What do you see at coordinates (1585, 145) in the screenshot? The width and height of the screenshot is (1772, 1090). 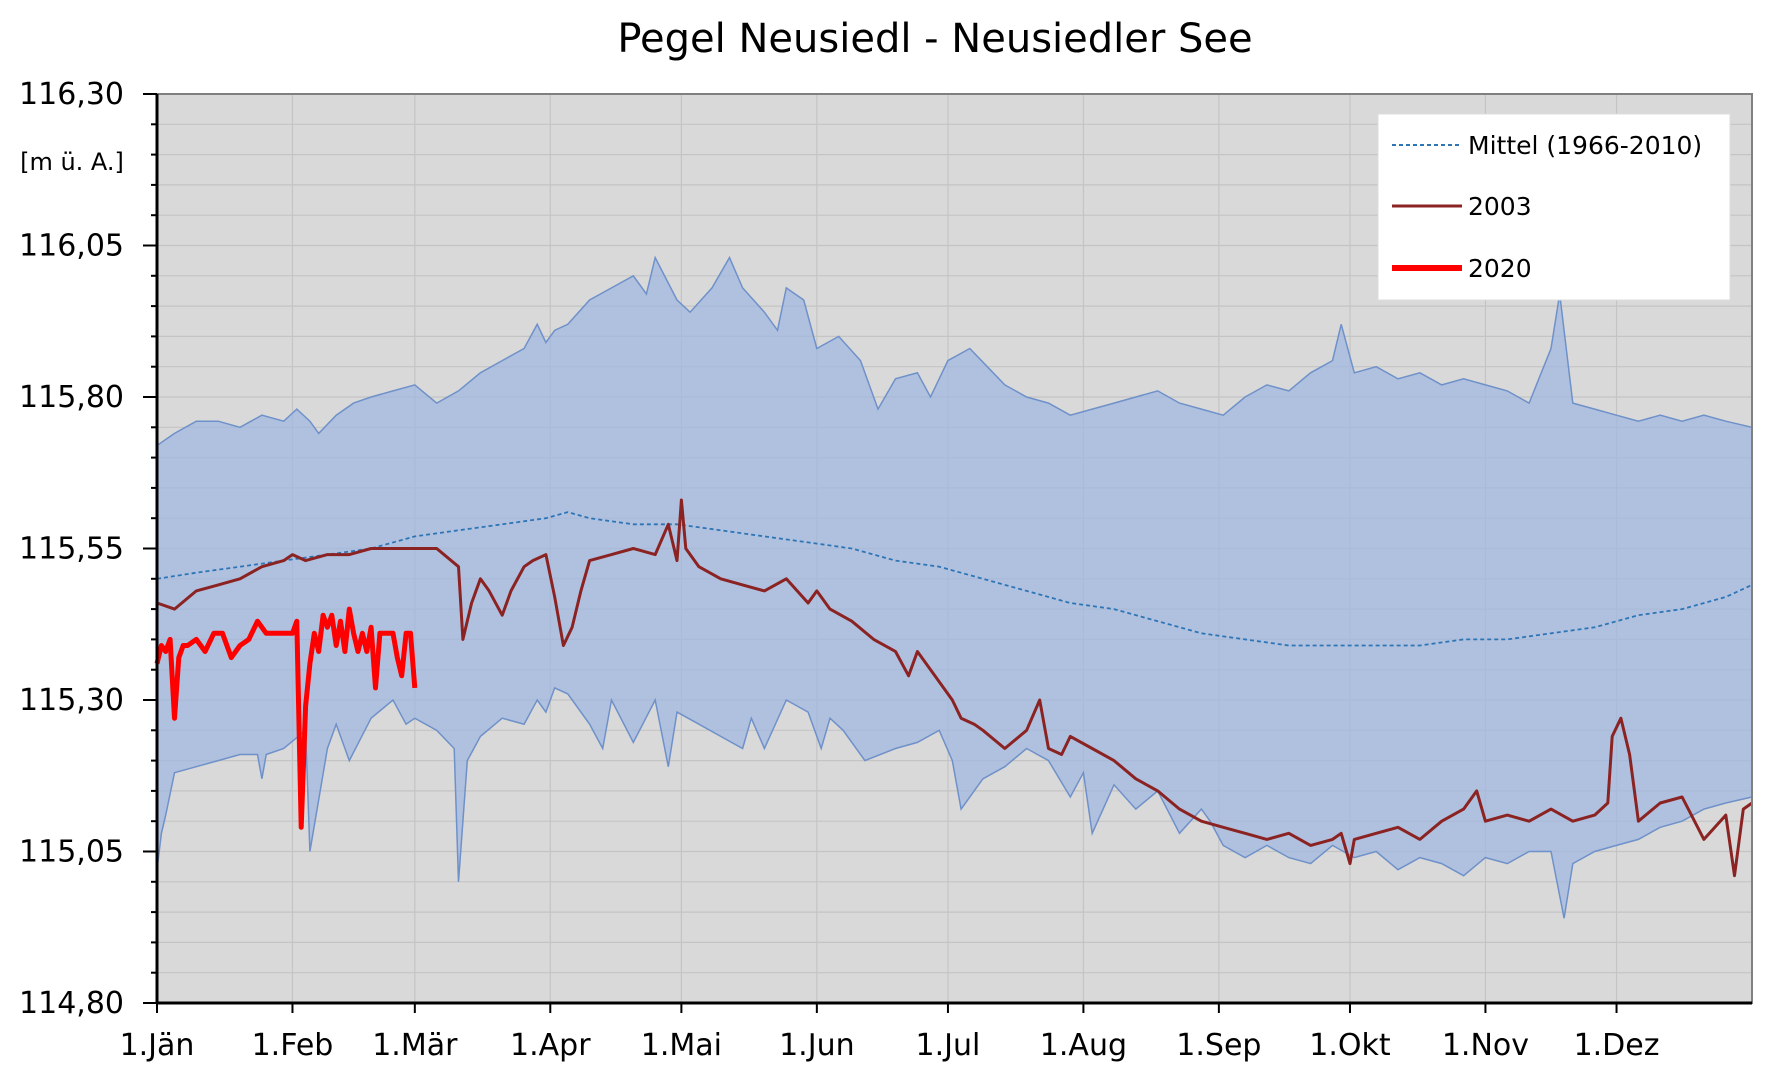 I see `legend-label-mittel: Mittel (1966-2010)` at bounding box center [1585, 145].